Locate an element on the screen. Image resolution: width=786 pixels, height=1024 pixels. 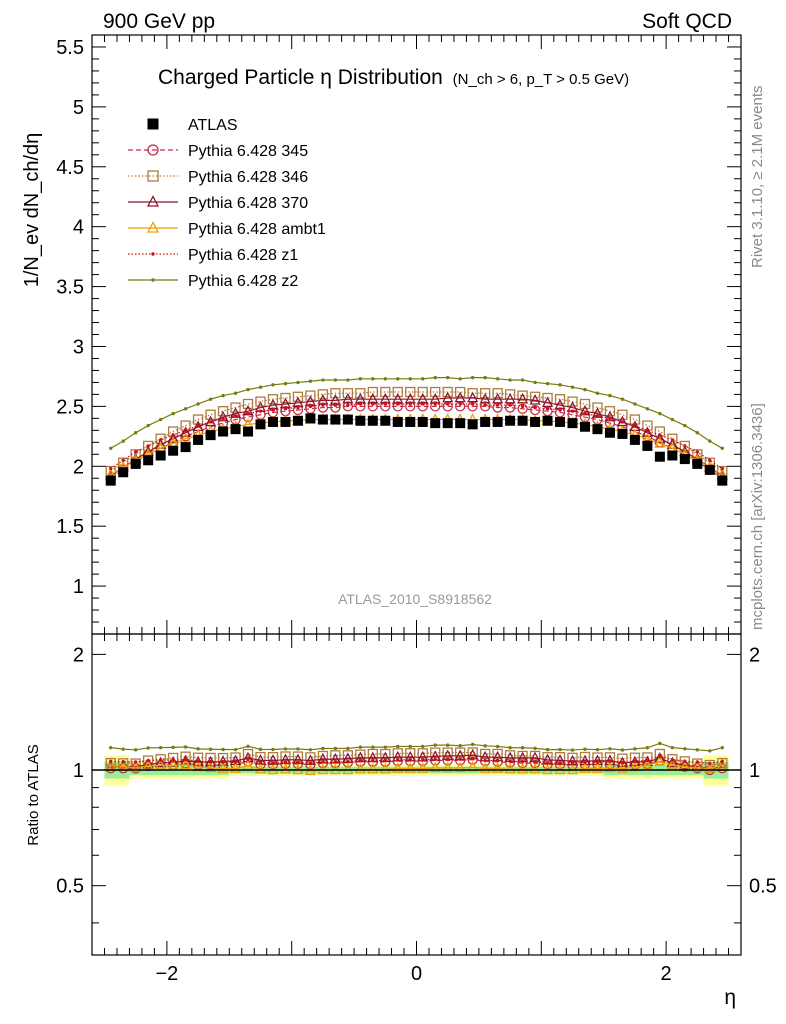
legend-label: ATLAS is located at coordinates (213, 125).